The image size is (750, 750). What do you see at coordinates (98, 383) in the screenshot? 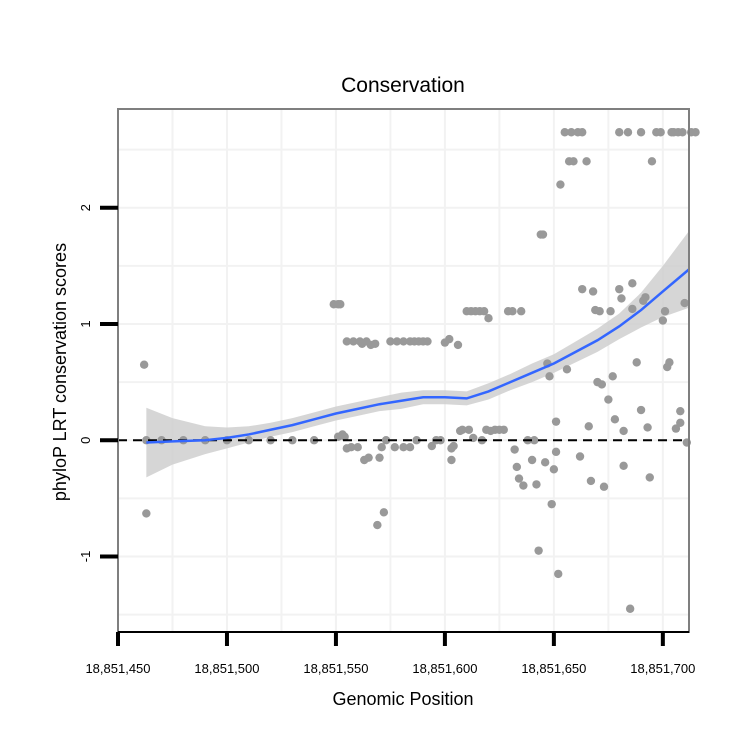
I see `y-axis: -1 0 1 2` at bounding box center [98, 383].